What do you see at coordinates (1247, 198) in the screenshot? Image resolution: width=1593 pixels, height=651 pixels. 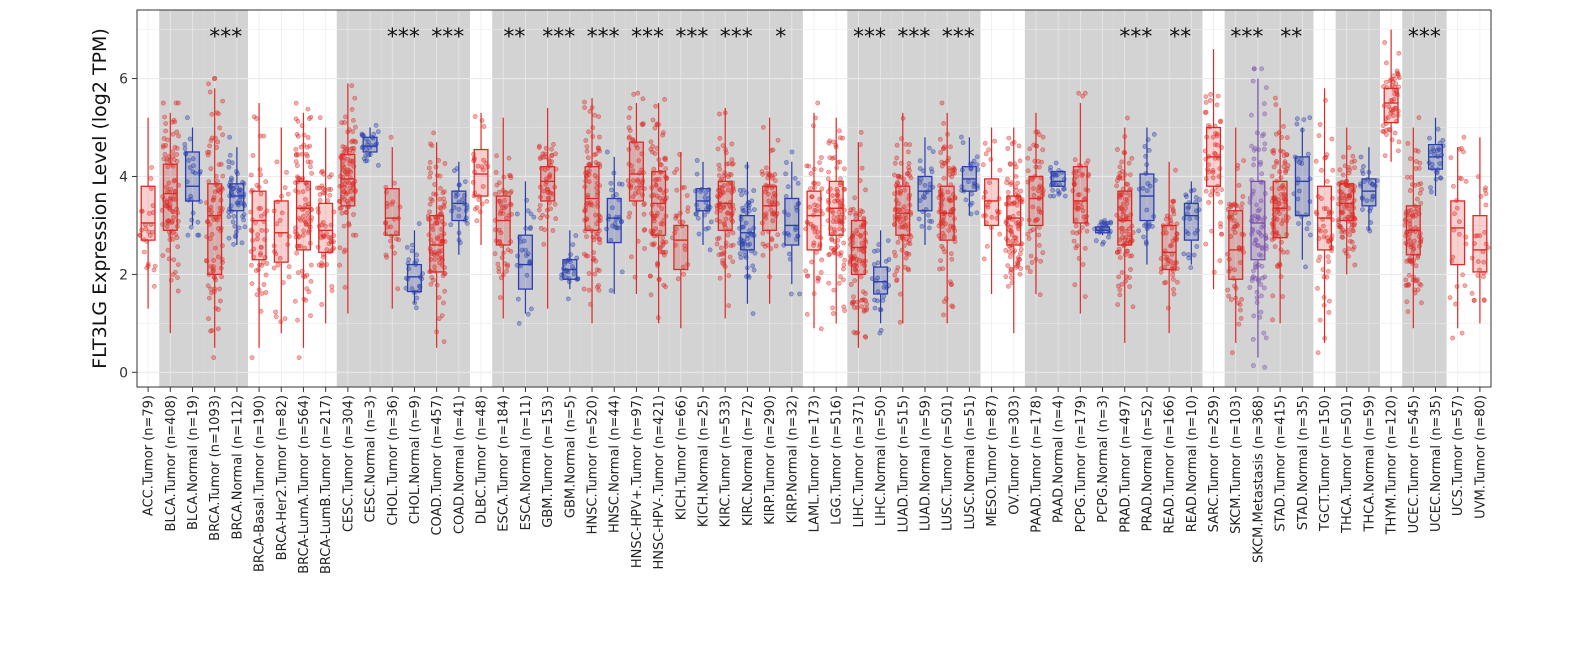 I see `shaded-band` at bounding box center [1247, 198].